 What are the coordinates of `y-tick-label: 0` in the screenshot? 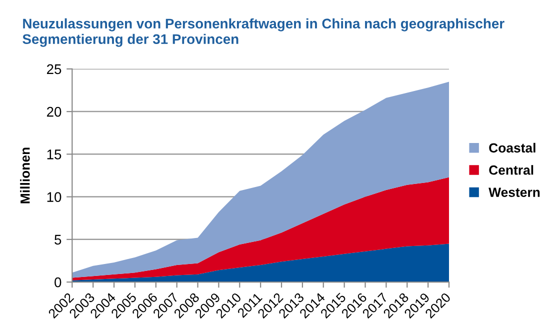 It's located at (58, 282).